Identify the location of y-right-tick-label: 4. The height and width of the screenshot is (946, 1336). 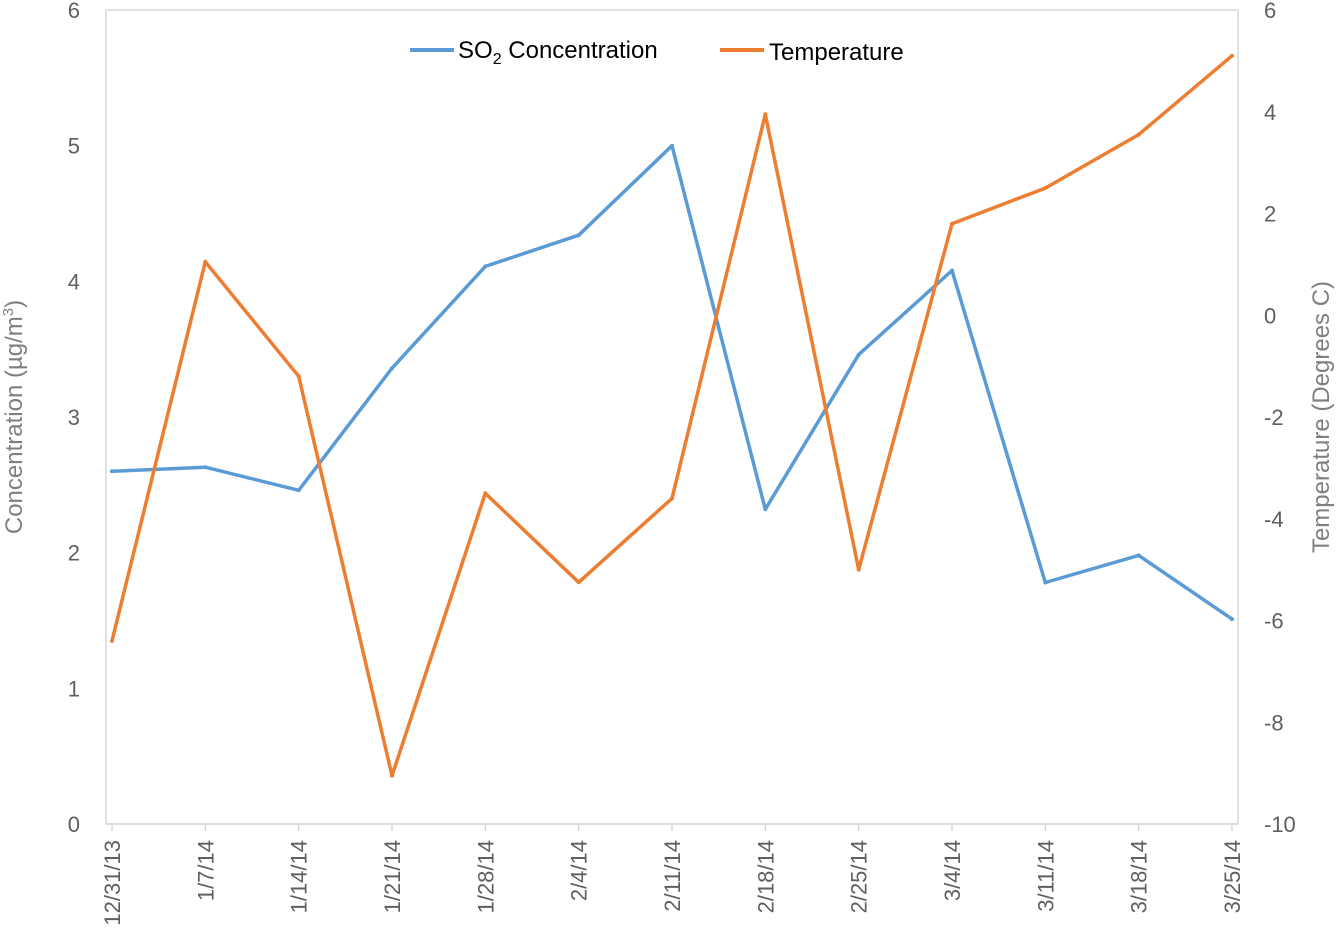
(1270, 112).